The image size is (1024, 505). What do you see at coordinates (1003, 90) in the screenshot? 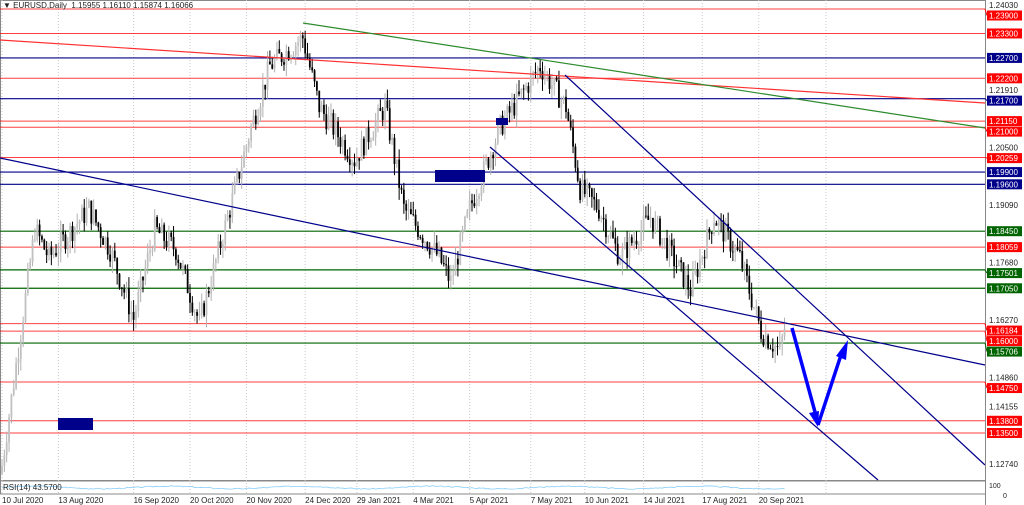
I see `y-tick-label: 1.21910` at bounding box center [1003, 90].